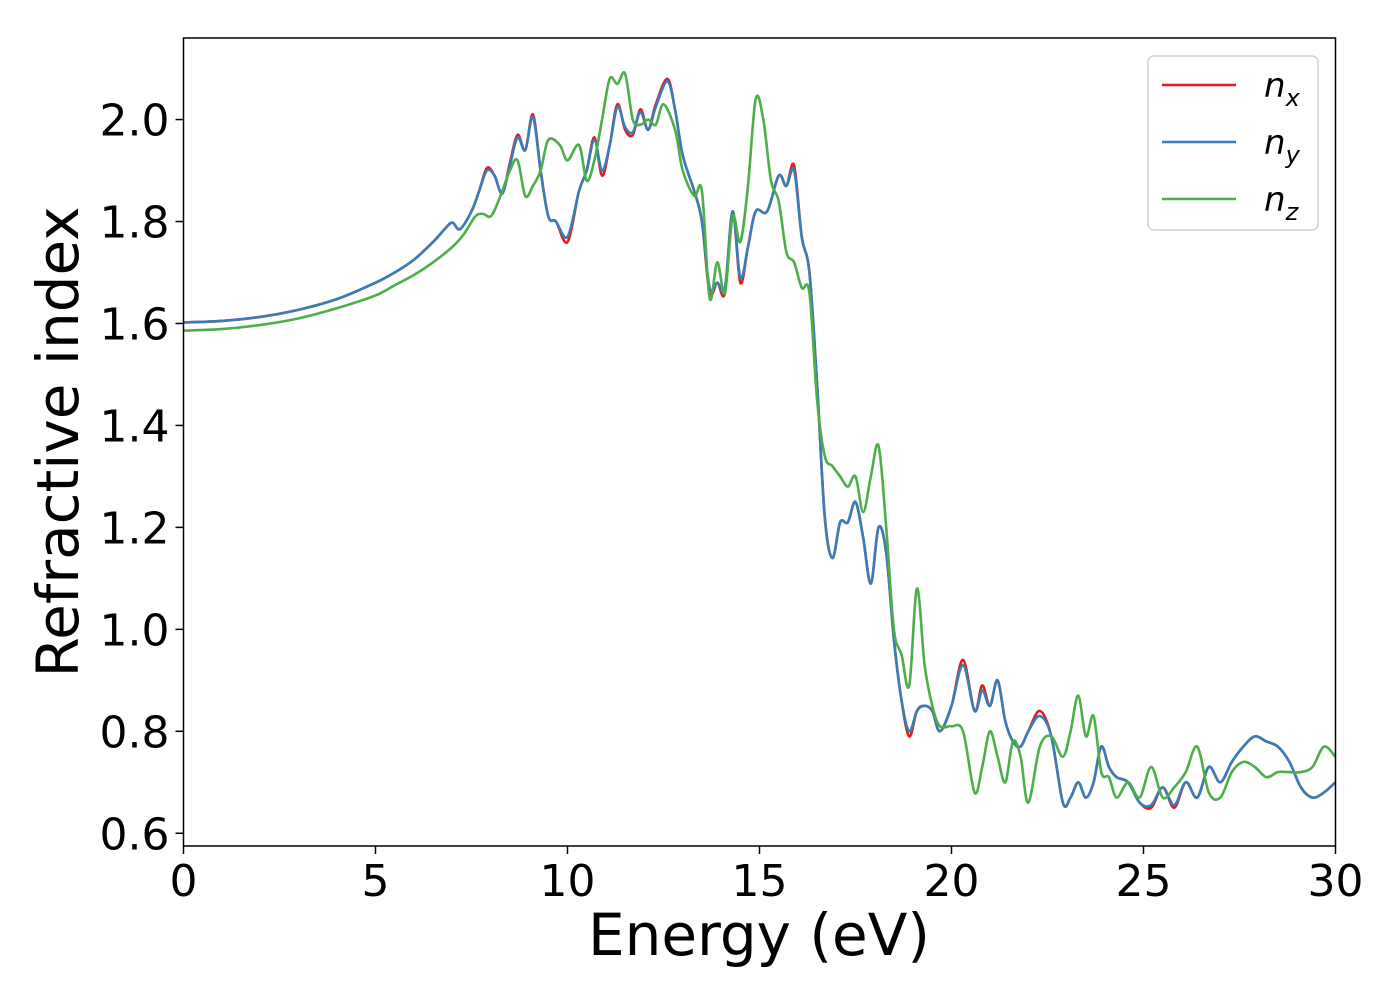  I want to click on legend-label-z: nz, so click(1282, 203).